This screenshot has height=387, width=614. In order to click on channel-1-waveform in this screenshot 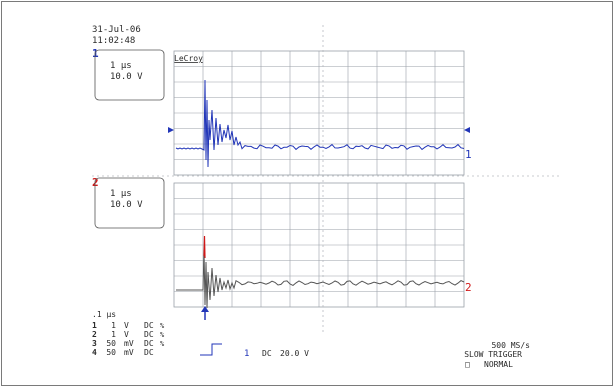, I will do `click(320, 123)`.